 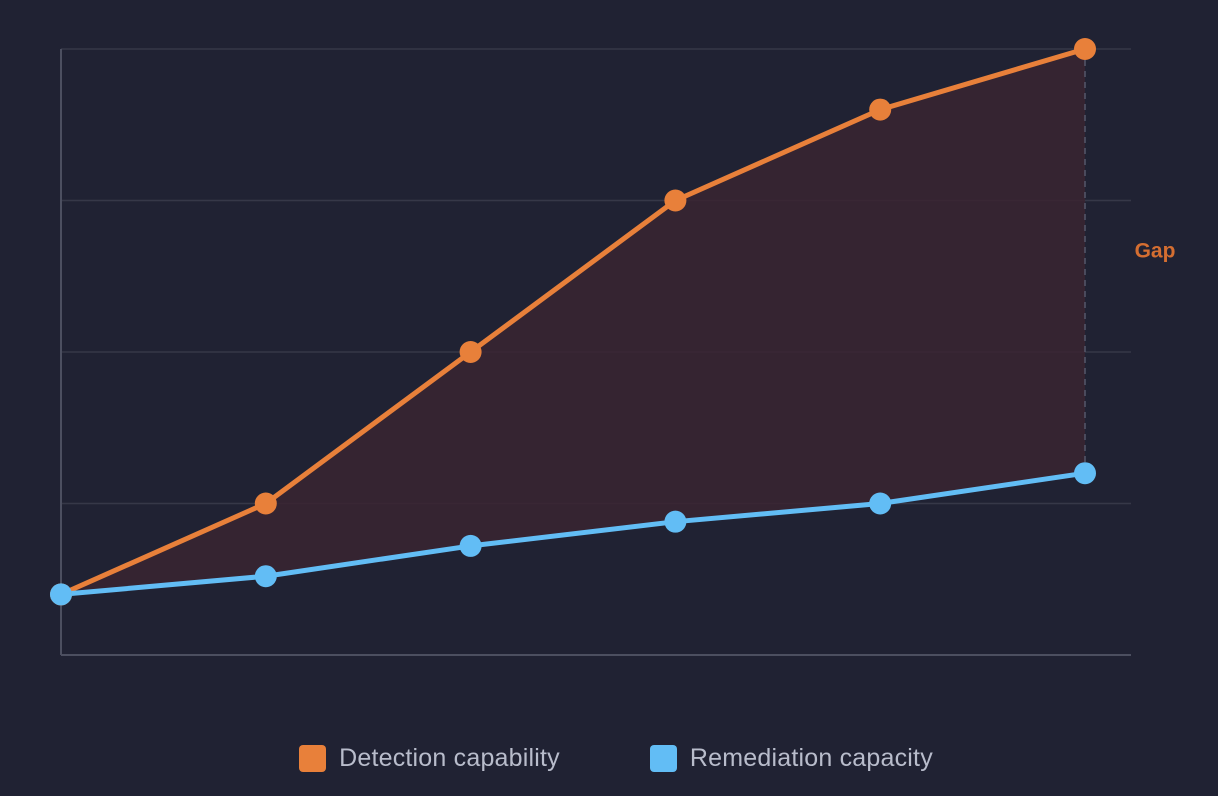 I want to click on legend-label-detection: Detection capability, so click(x=449, y=758).